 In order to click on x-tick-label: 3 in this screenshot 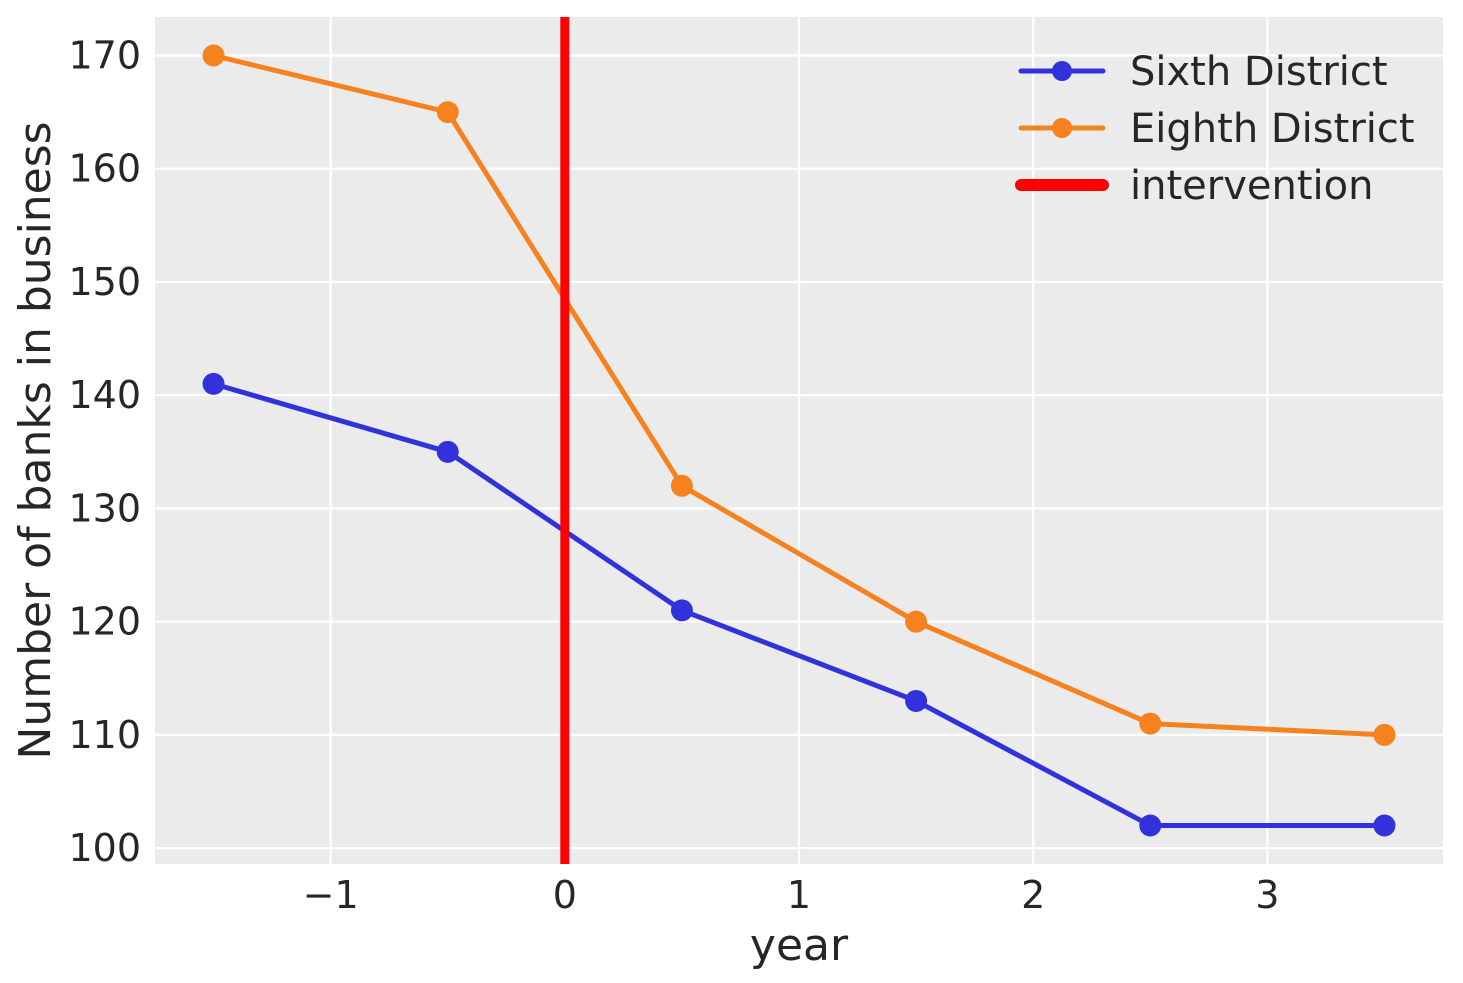, I will do `click(1267, 895)`.